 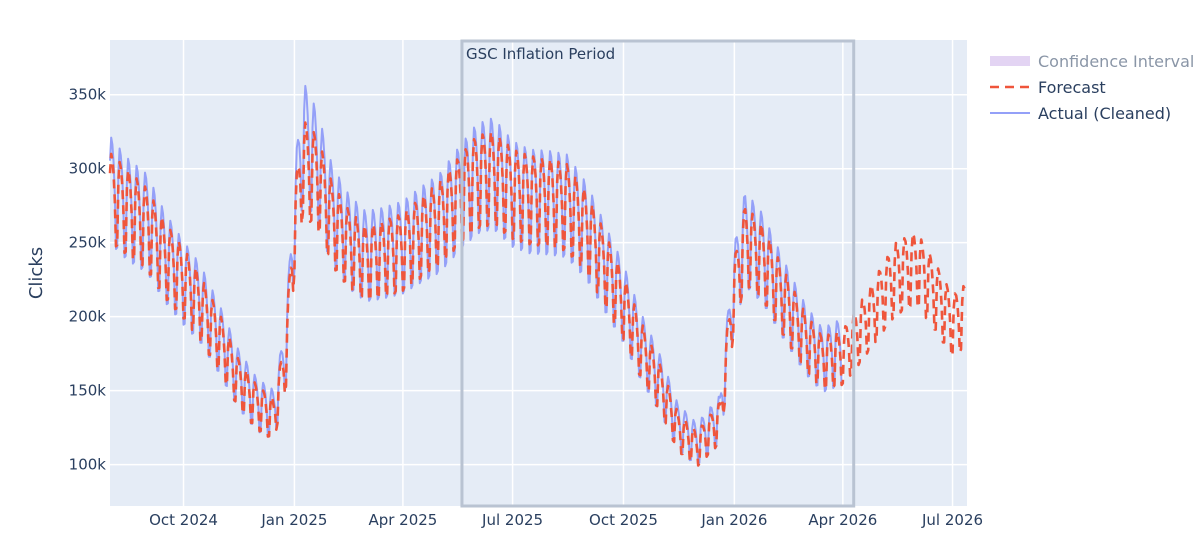 What do you see at coordinates (623, 520) in the screenshot?
I see `x-tick-label: Oct 2025` at bounding box center [623, 520].